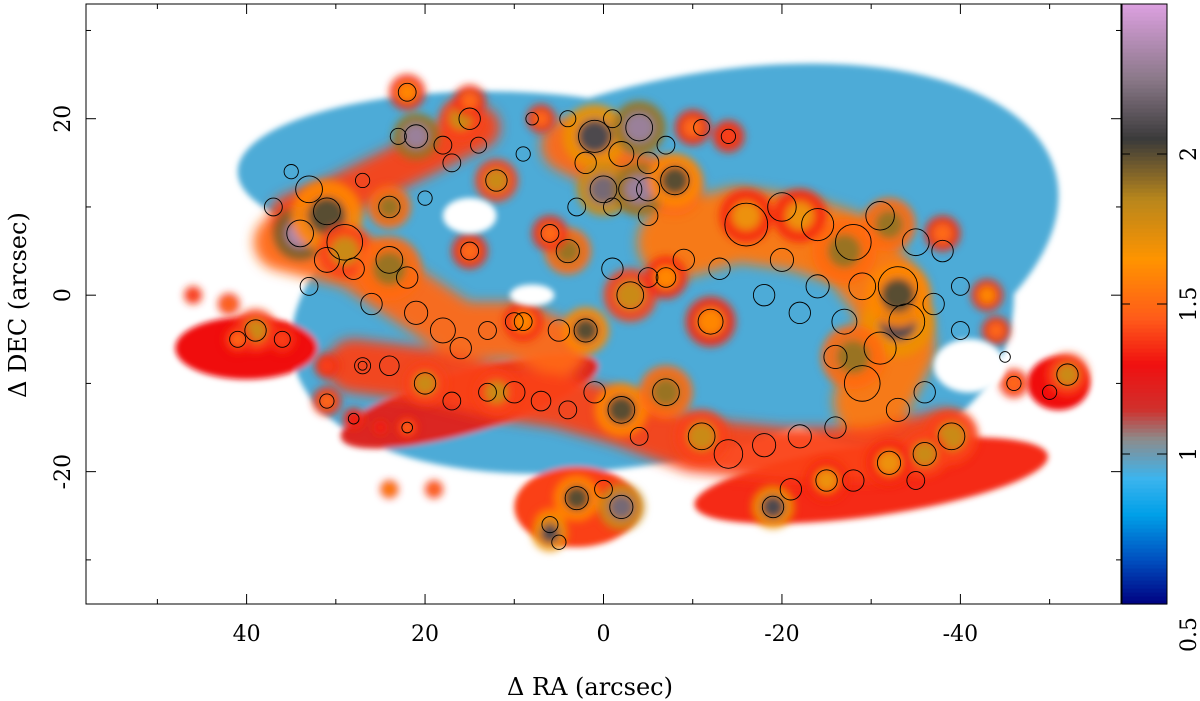 This screenshot has height=701, width=1200. What do you see at coordinates (1188, 304) in the screenshot?
I see `colorbar-tick-label: 1.5` at bounding box center [1188, 304].